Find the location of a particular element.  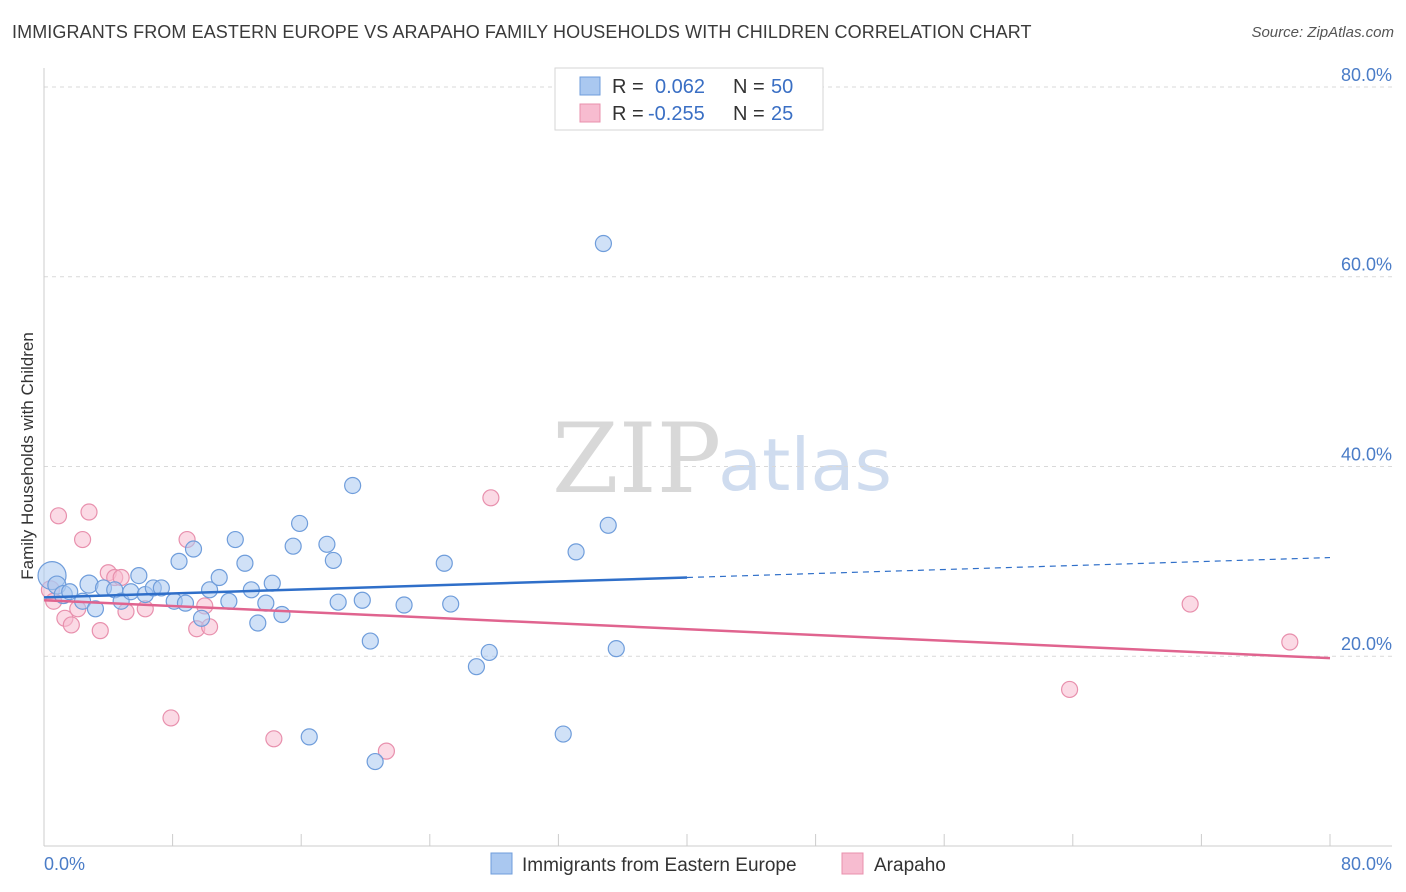

legend-swatch-pink is located at coordinates (590, 113).